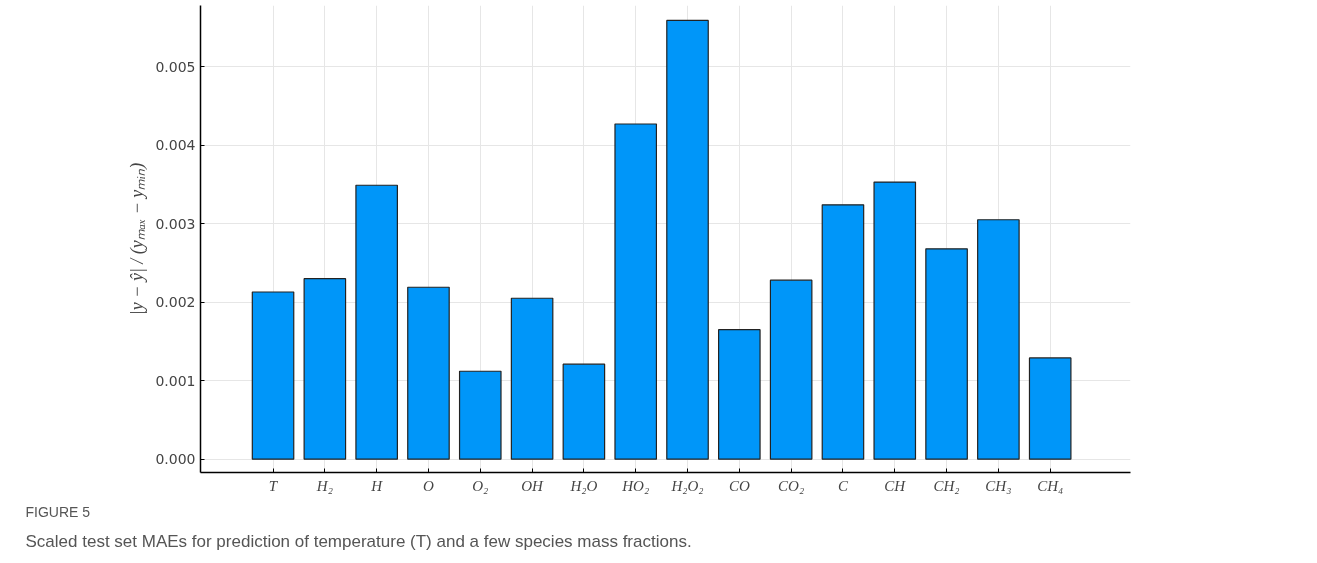 This screenshot has height=563, width=1317. Describe the element at coordinates (138, 239) in the screenshot. I see `y-axis-title: |y − ŷ| / (yₘₐₓ − yₘᵢₙ)` at that location.